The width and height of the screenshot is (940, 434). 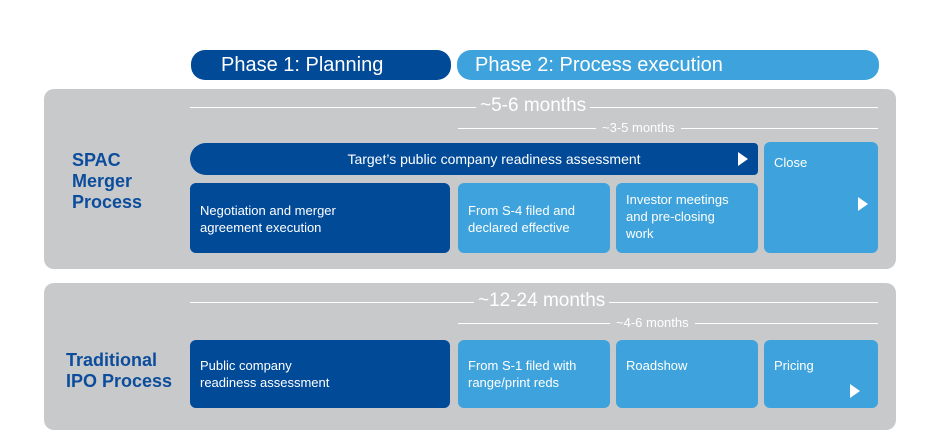 I want to click on readiness-arrow-icon, so click(x=743, y=159).